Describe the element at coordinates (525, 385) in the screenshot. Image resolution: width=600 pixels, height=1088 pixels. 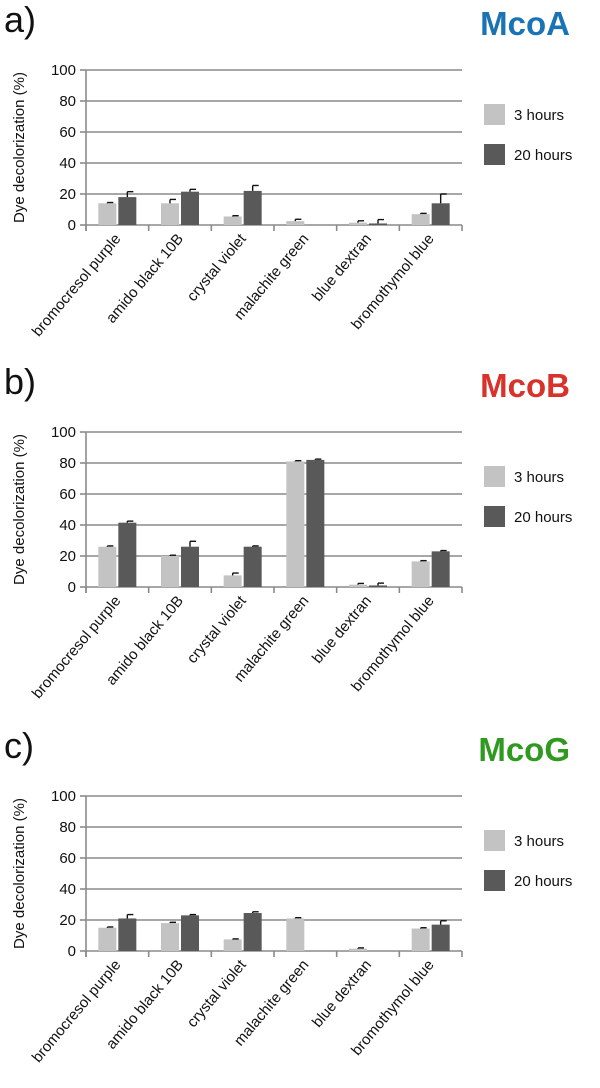
I see `chart-title: McoB` at that location.